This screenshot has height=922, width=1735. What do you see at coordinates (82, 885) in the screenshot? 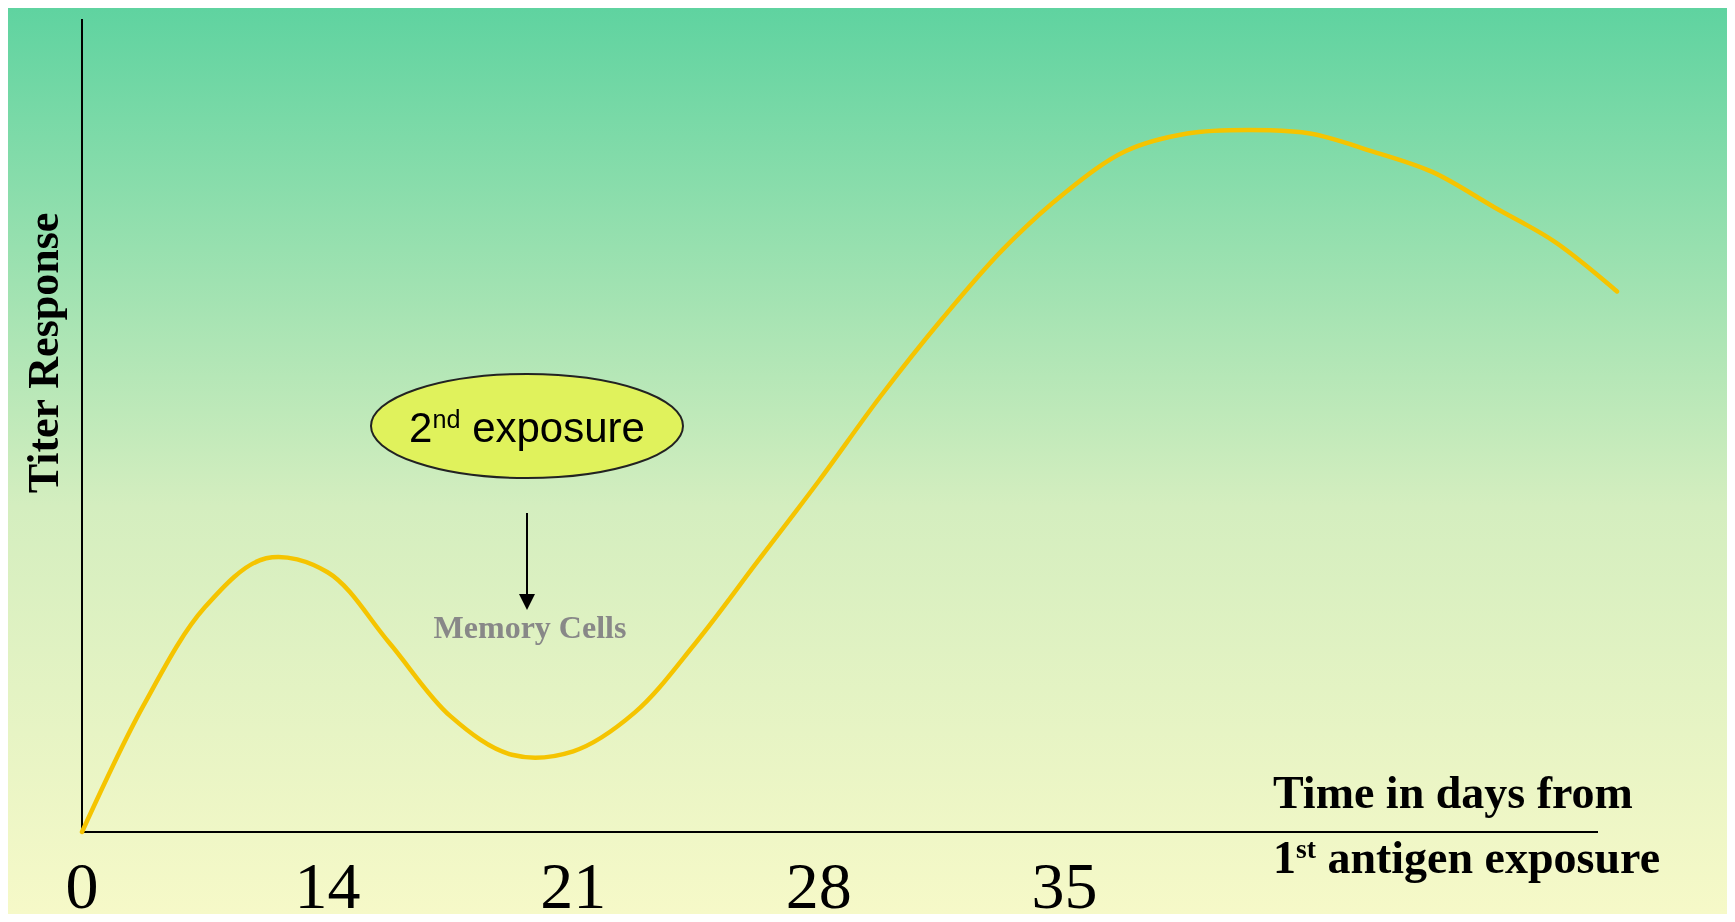
I see `x-tick-label: 0` at bounding box center [82, 885].